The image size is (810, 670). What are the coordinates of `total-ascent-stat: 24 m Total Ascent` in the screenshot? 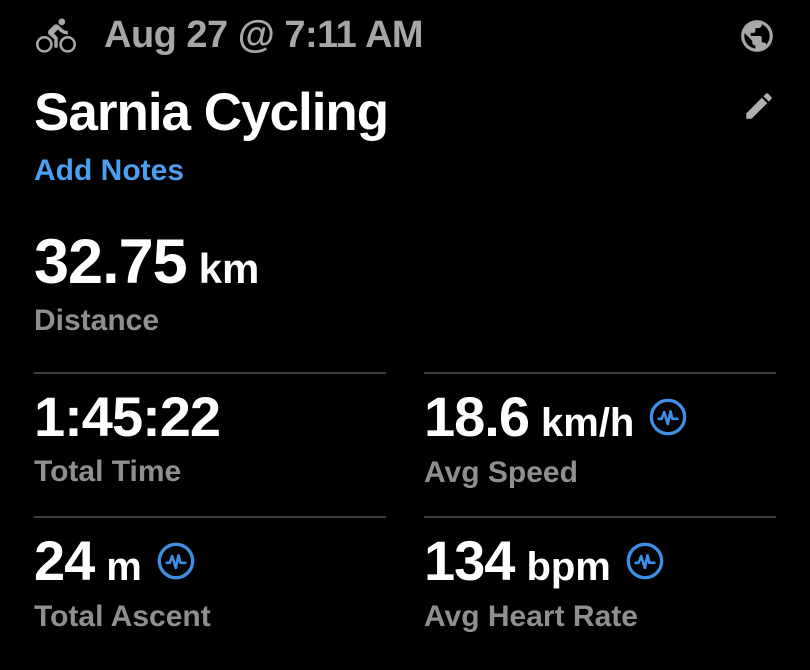 It's located at (210, 574).